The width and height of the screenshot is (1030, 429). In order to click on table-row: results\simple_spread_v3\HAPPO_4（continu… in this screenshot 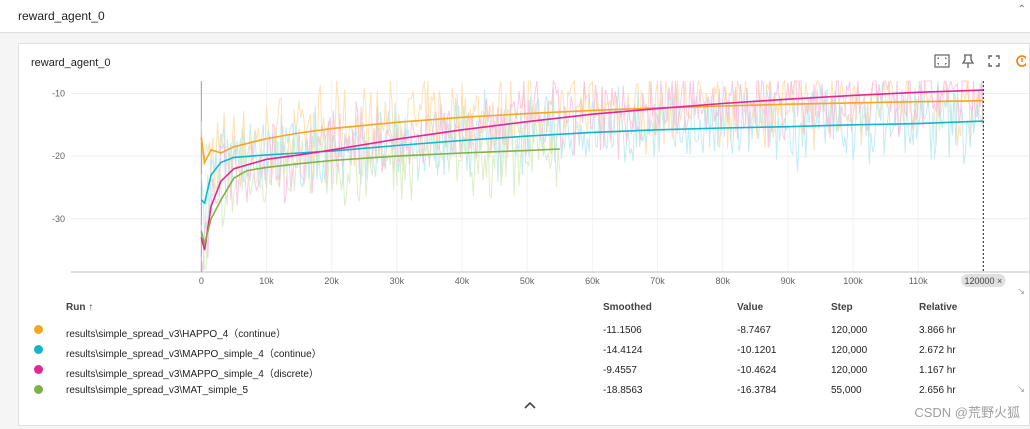, I will do `click(524, 331)`.